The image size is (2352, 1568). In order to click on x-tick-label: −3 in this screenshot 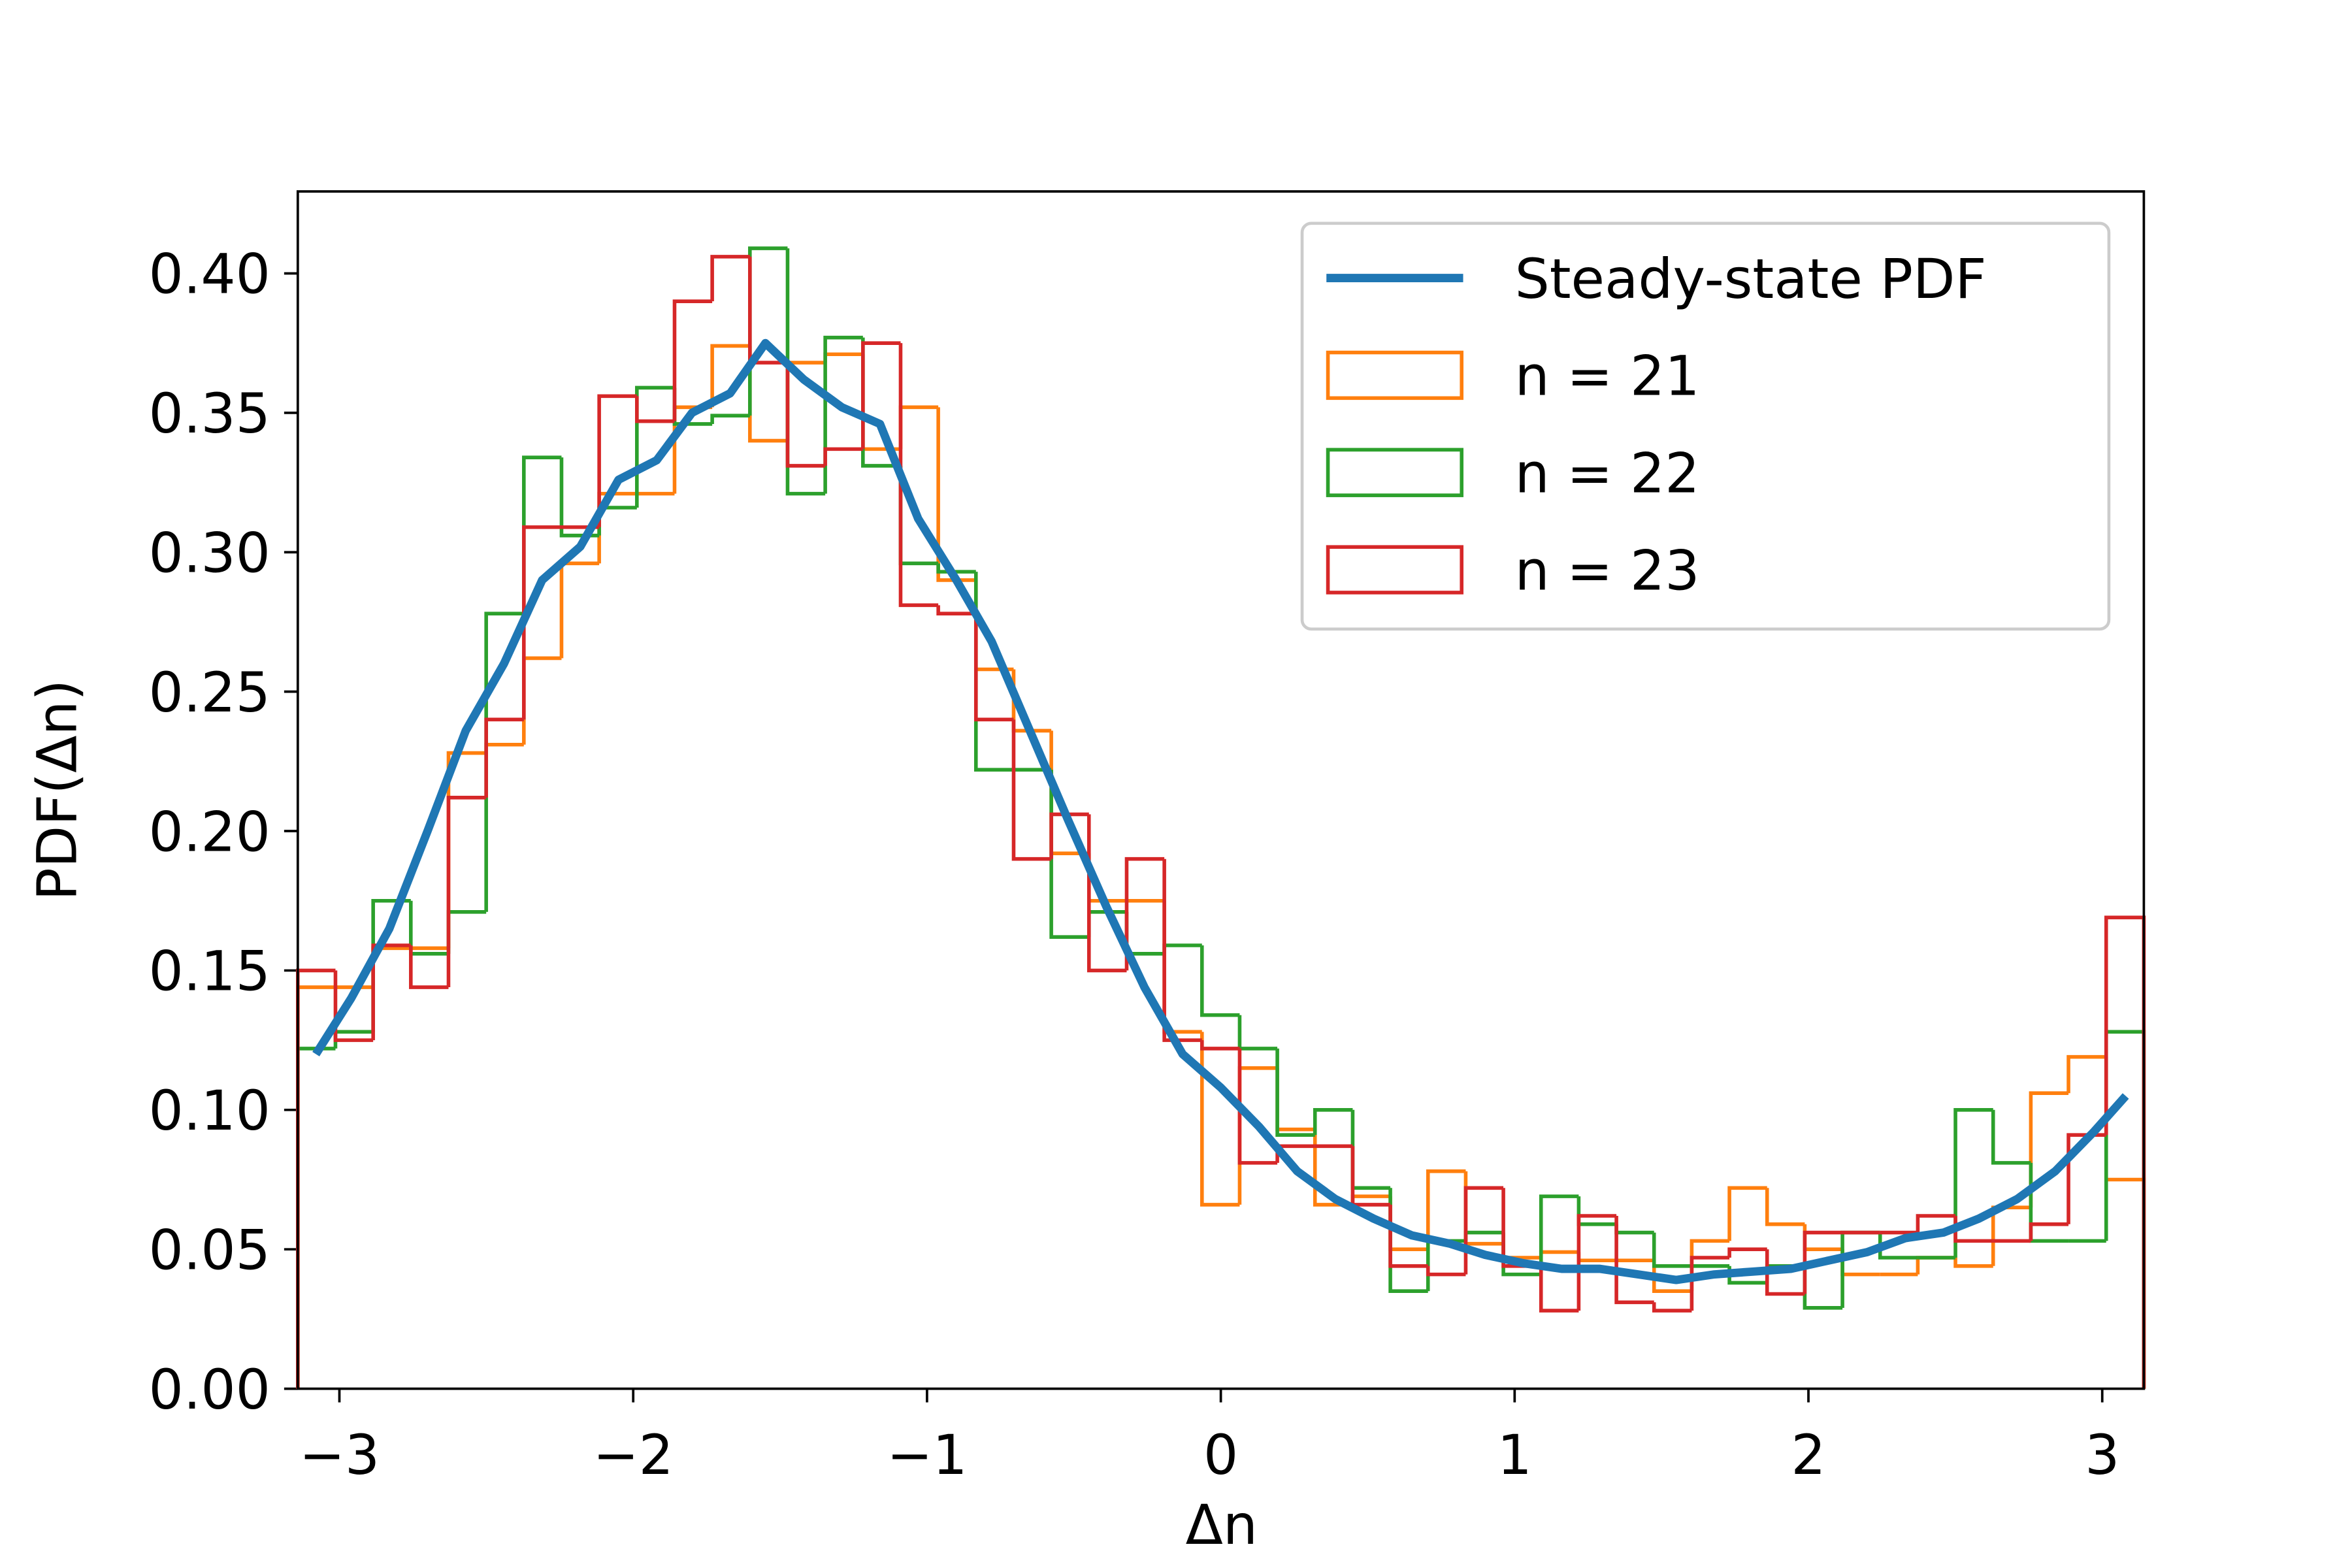, I will do `click(339, 1455)`.